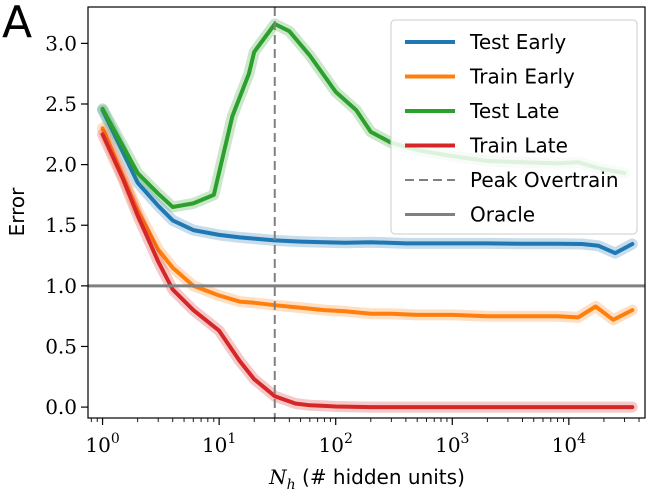 The width and height of the screenshot is (660, 497). What do you see at coordinates (61, 286) in the screenshot?
I see `y-tick-label: 1.0` at bounding box center [61, 286].